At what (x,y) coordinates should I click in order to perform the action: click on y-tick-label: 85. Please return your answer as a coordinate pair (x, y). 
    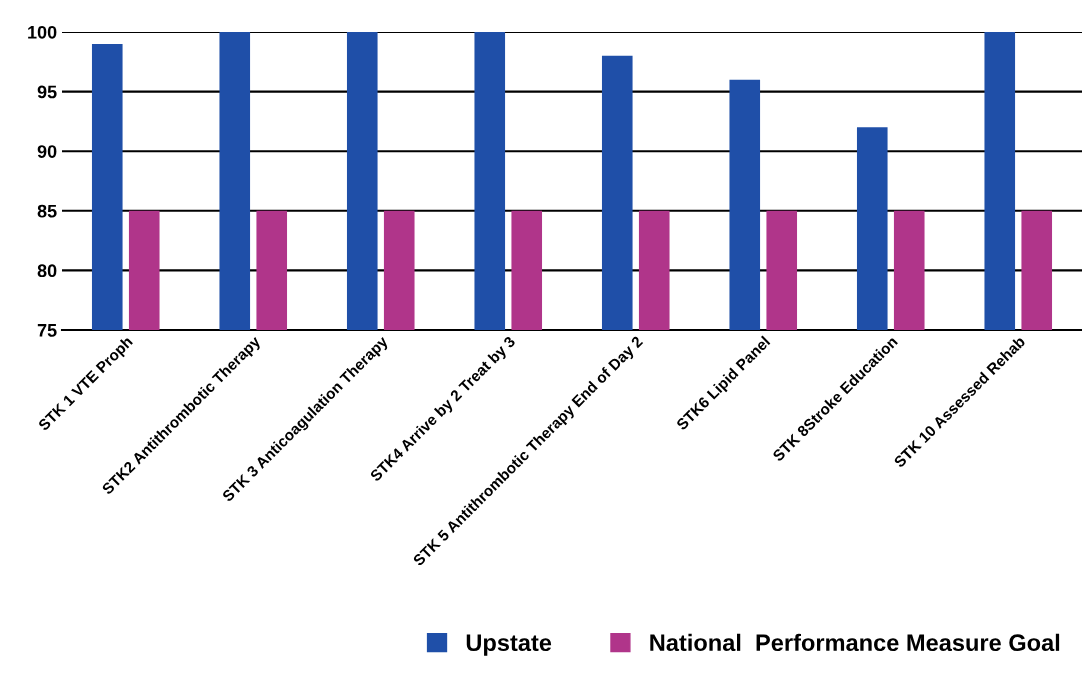
    Looking at the image, I should click on (47, 211).